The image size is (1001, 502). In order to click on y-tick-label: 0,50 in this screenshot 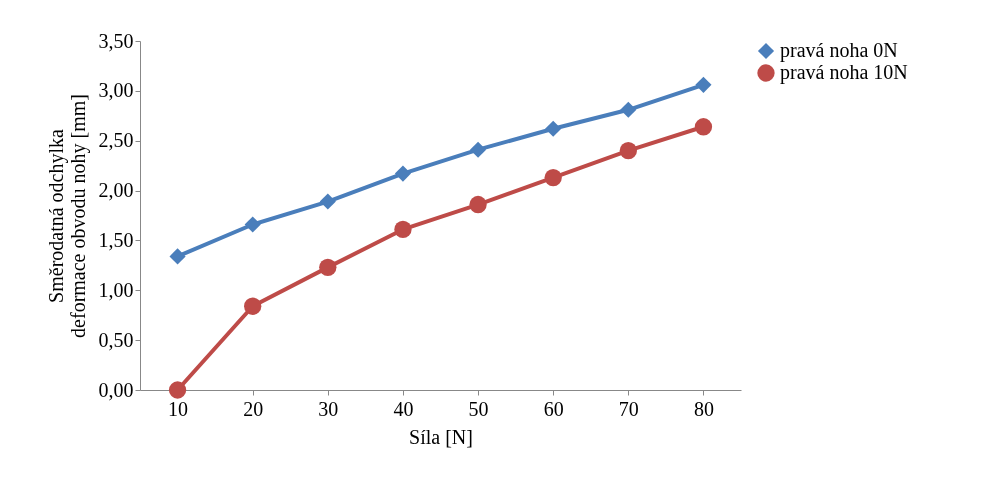, I will do `click(116, 339)`.